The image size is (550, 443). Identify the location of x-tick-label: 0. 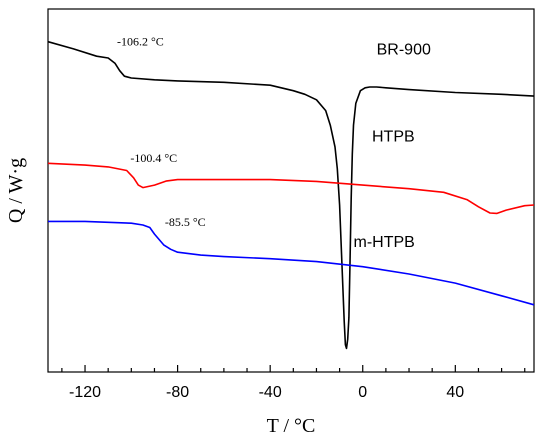
(362, 392).